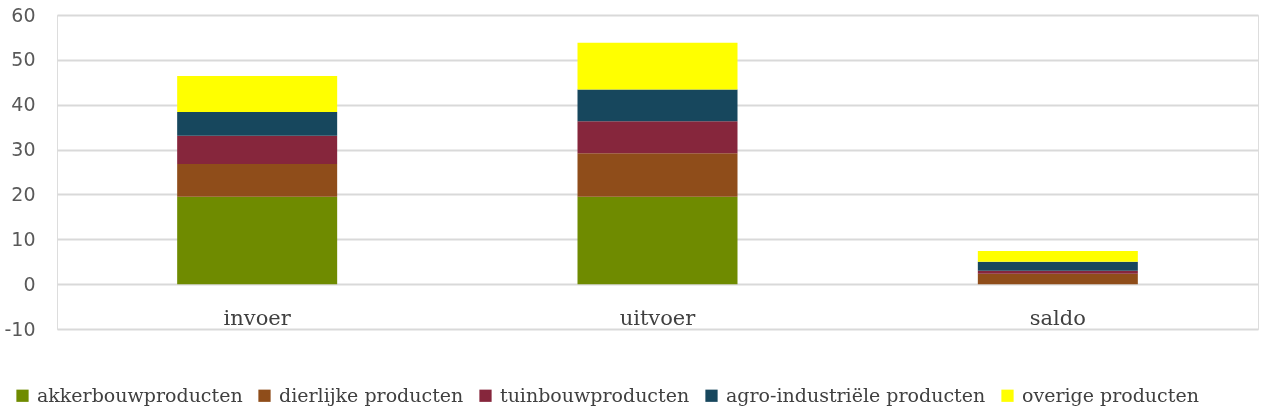 This screenshot has height=414, width=1281. Describe the element at coordinates (1110, 394) in the screenshot. I see `legend-label: overige producten` at that location.